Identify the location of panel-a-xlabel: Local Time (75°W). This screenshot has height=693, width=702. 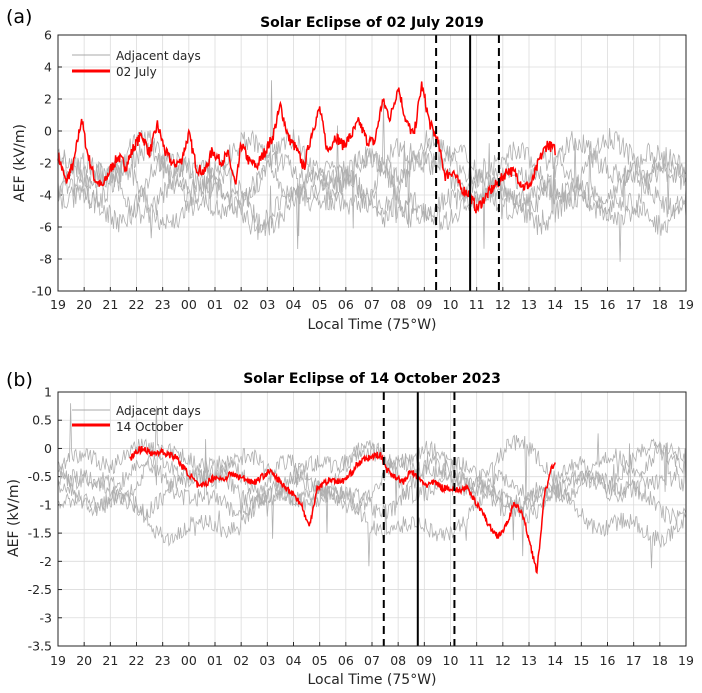
(371, 325).